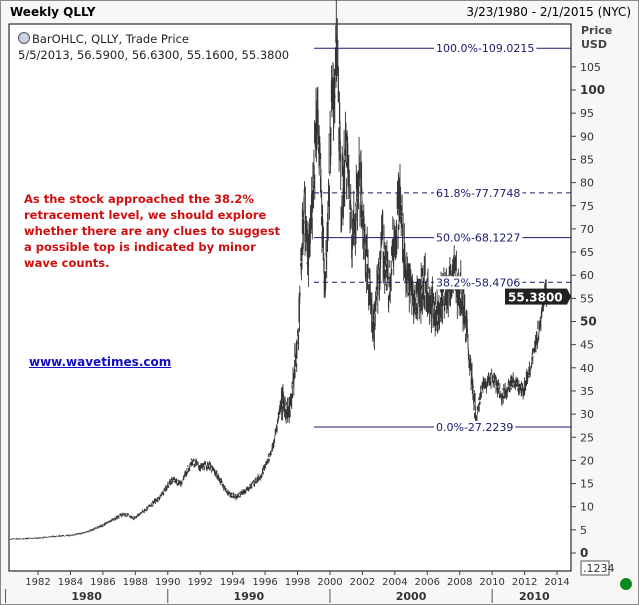 Image resolution: width=639 pixels, height=605 pixels. I want to click on x-tick-label: 2004, so click(394, 582).